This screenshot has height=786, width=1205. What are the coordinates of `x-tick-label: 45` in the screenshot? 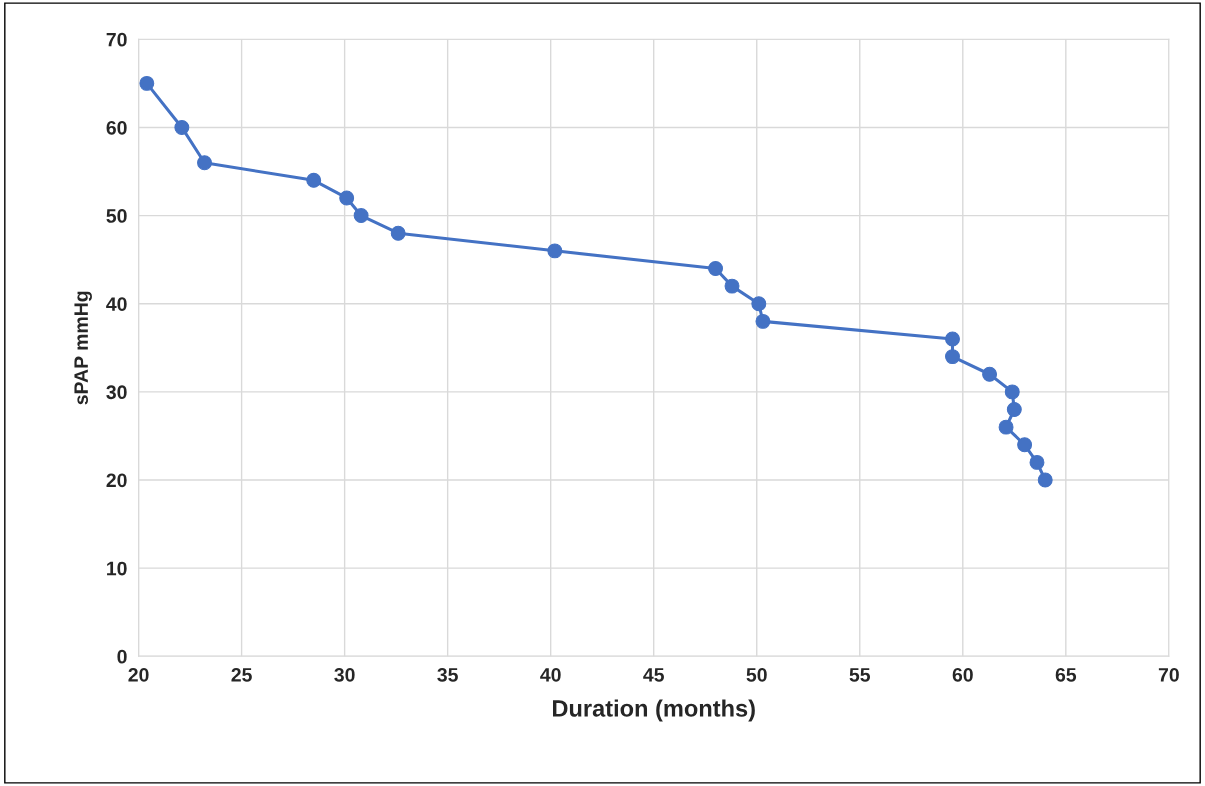 It's located at (653, 675).